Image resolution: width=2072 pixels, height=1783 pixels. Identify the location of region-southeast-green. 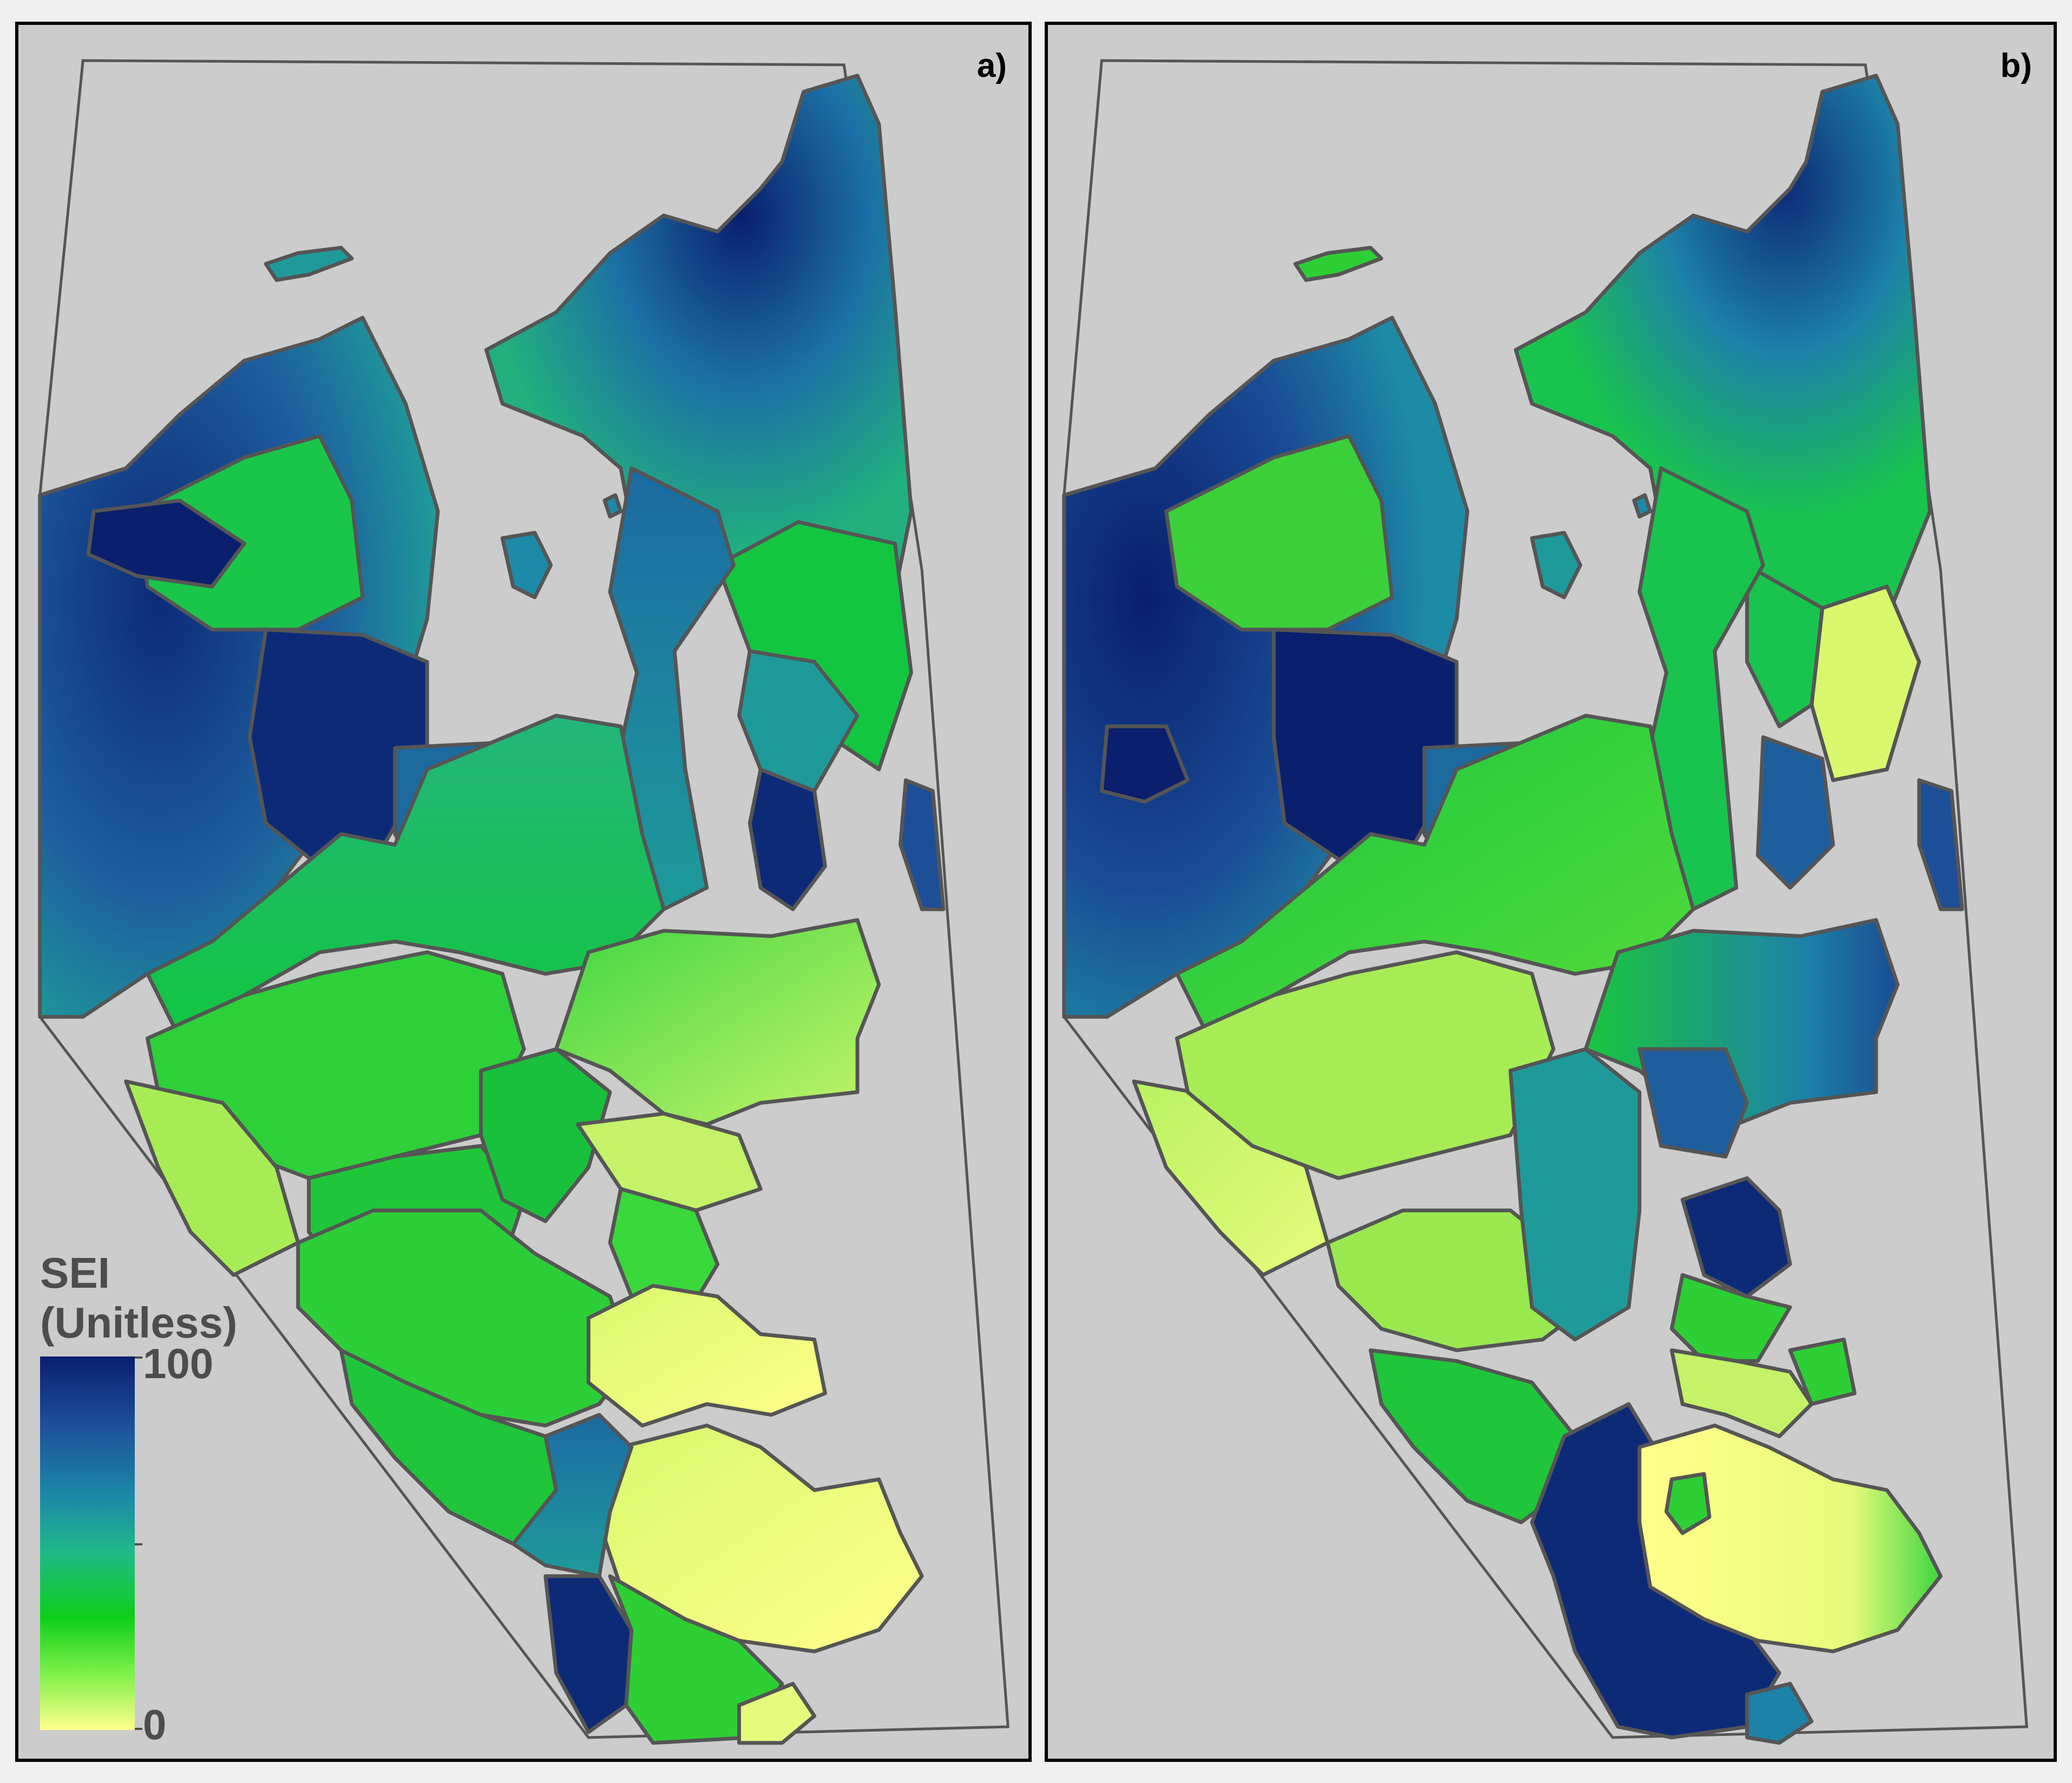
(717, 1022).